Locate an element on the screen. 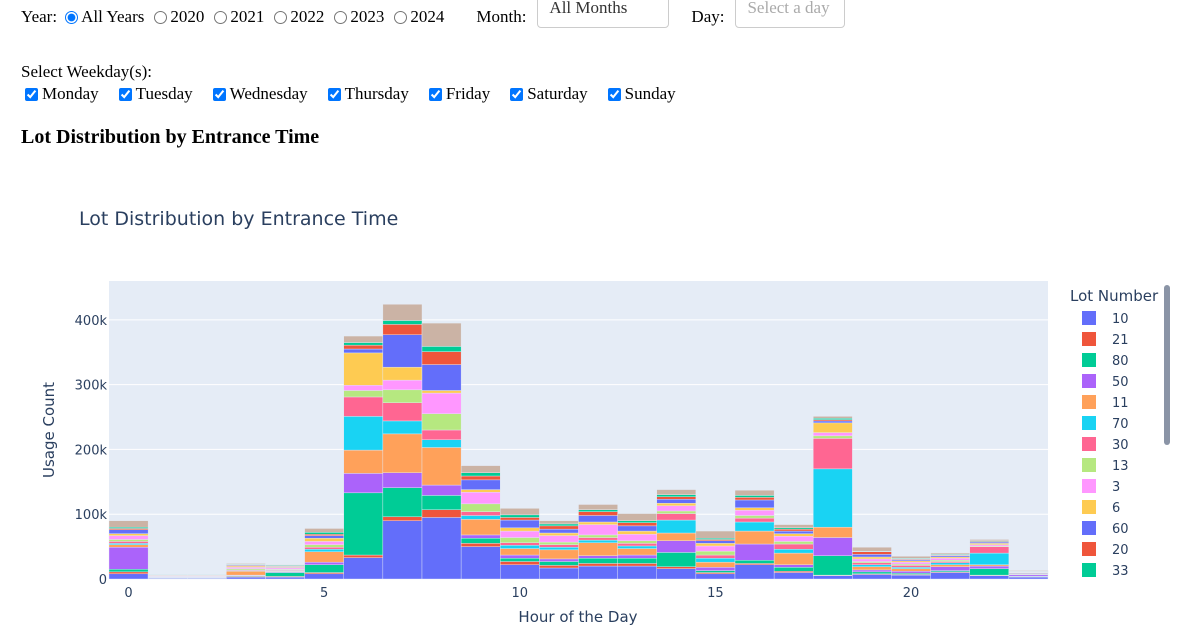 The image size is (1181, 636). legend-item: 20 is located at coordinates (1105, 550).